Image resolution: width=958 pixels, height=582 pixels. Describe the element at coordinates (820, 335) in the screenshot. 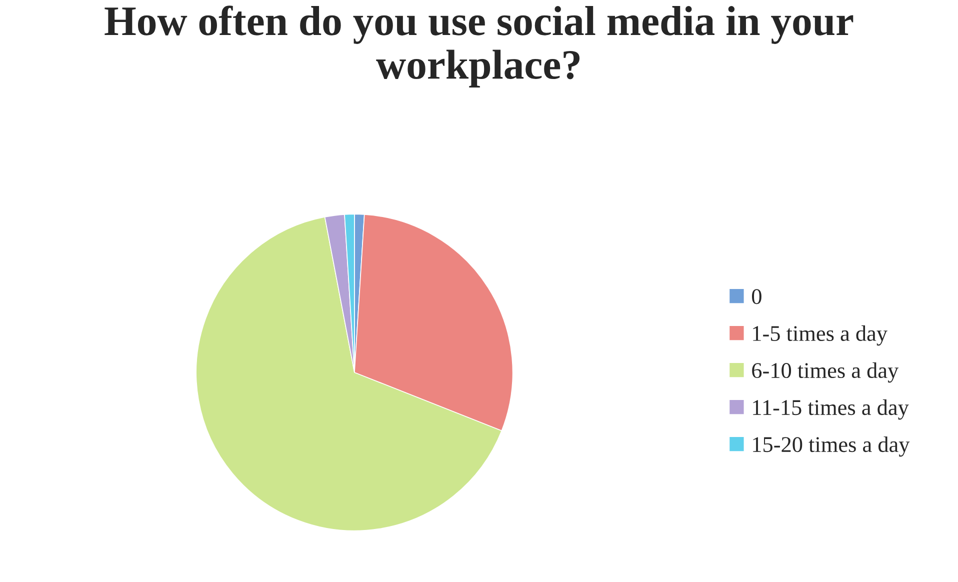

I see `legend-label: 1-5 times a day` at that location.